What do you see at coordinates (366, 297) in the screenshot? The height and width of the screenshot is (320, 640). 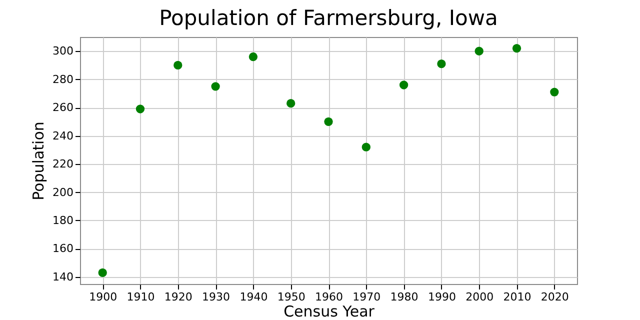 I see `x-tick-label: 1970` at bounding box center [366, 297].